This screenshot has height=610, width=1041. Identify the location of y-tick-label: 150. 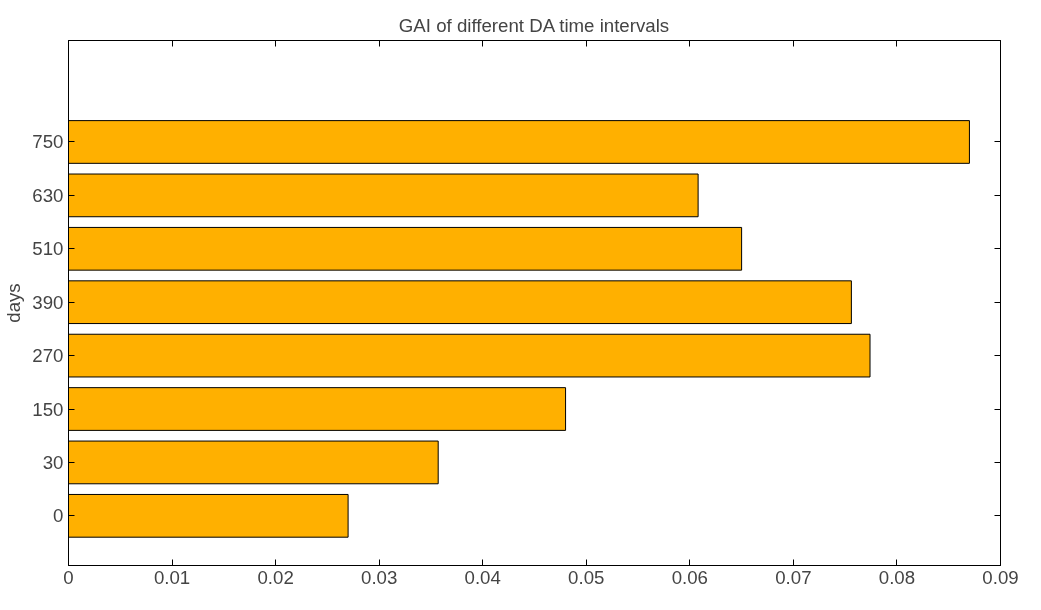
(48, 409).